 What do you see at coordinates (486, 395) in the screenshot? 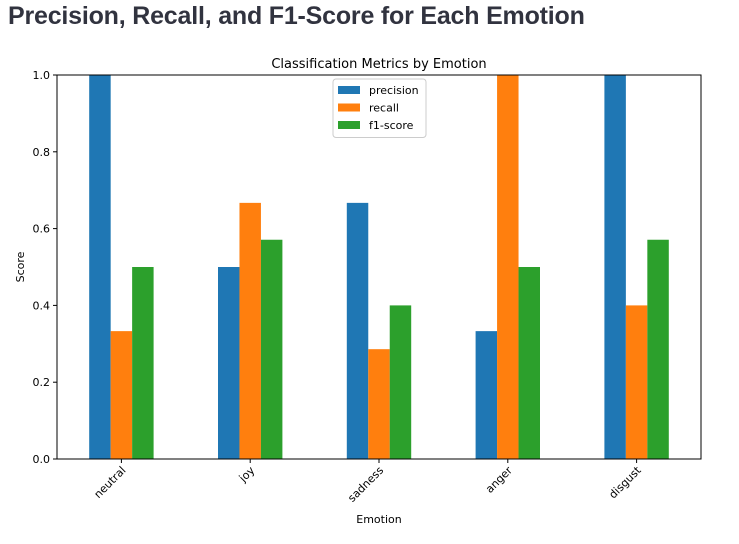
I see `bar-precision-anger` at bounding box center [486, 395].